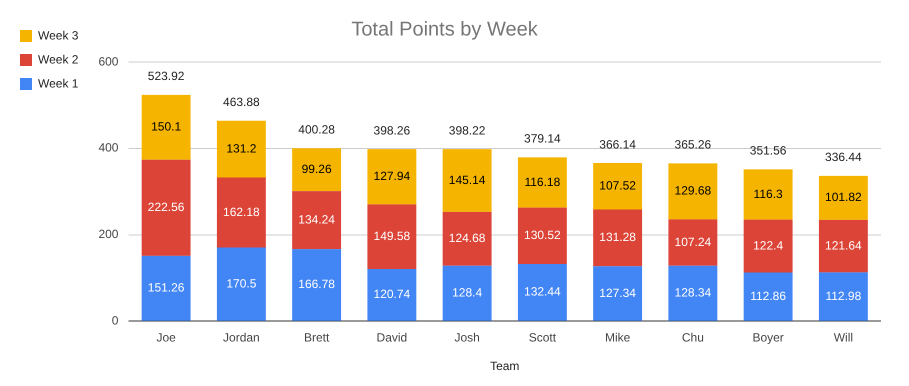 The height and width of the screenshot is (386, 909). I want to click on legend-label: Week 1, so click(58, 83).